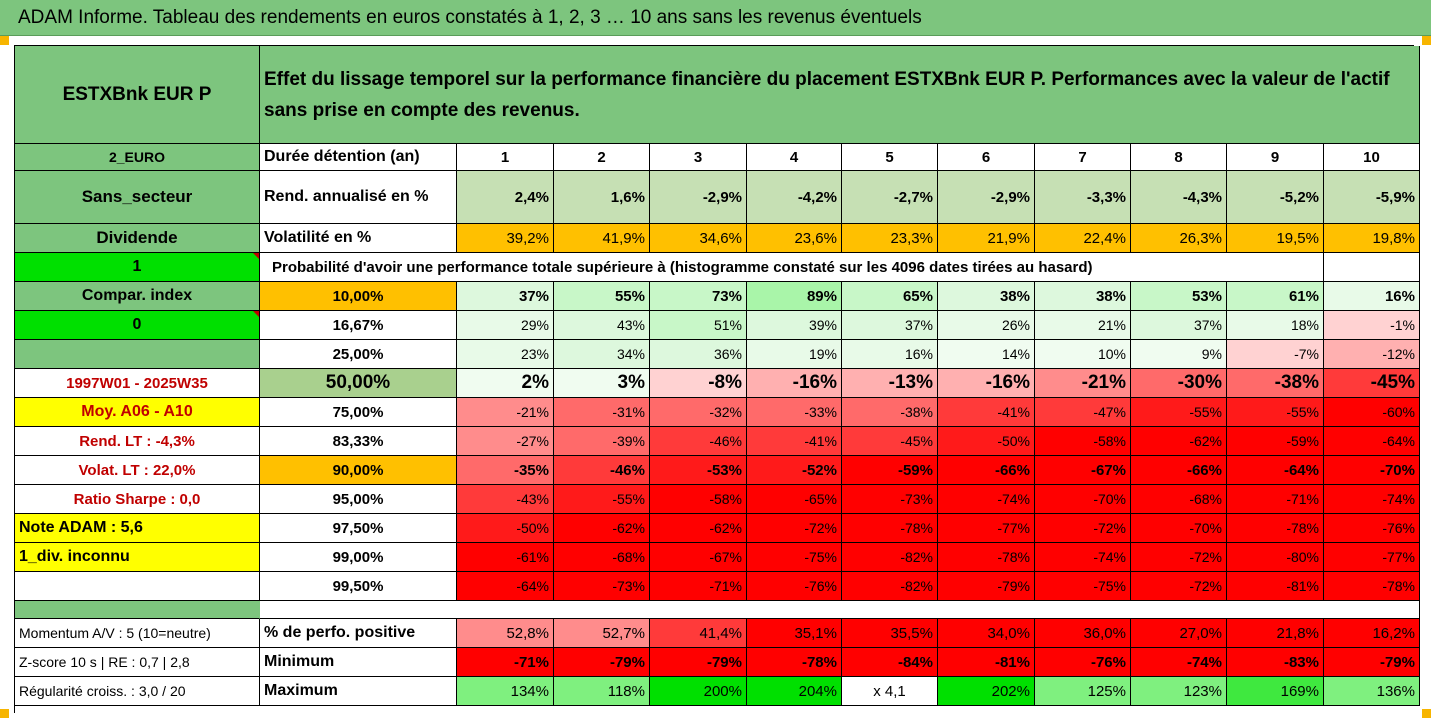  Describe the element at coordinates (137, 325) in the screenshot. I see `input-zero-cell: 0` at that location.